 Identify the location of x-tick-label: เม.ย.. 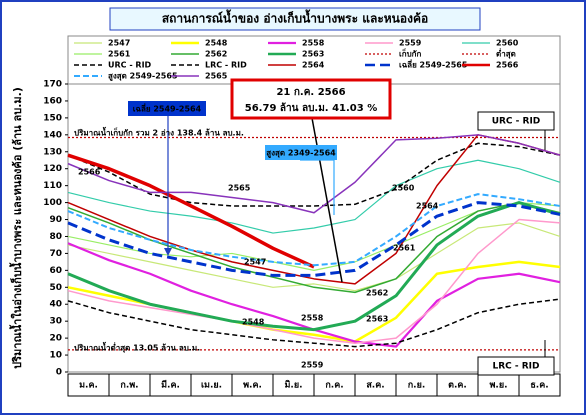
(211, 386).